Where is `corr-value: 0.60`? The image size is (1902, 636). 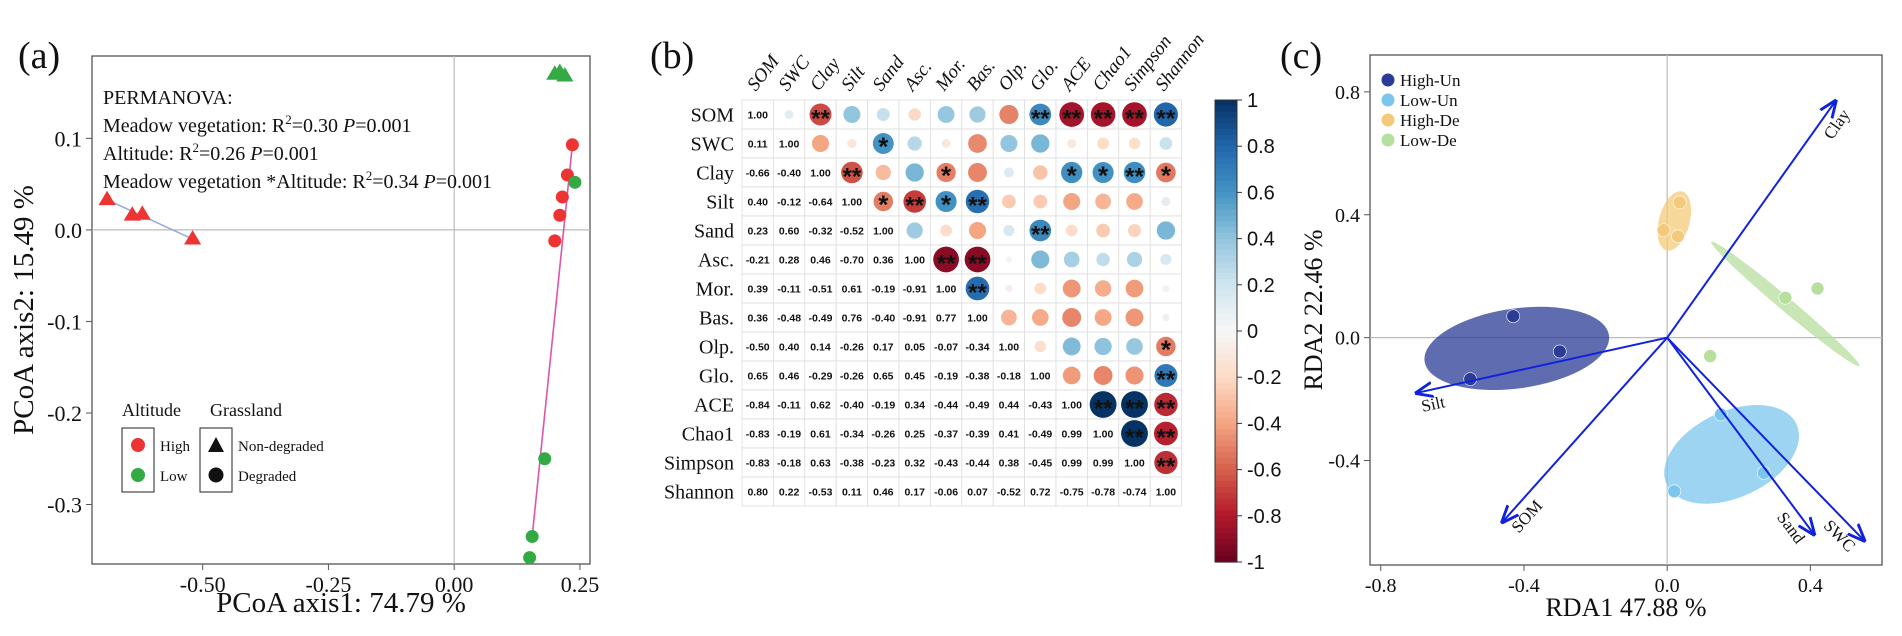 corr-value: 0.60 is located at coordinates (789, 232).